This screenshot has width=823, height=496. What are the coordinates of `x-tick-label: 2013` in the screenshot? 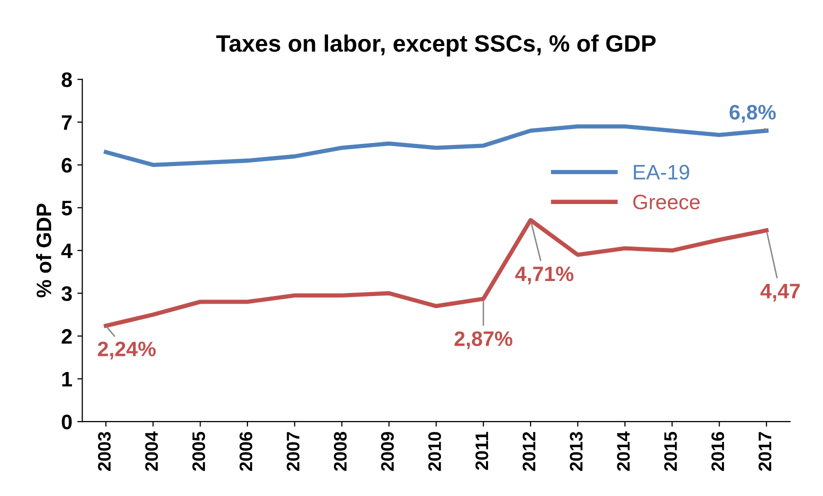 It's located at (576, 451).